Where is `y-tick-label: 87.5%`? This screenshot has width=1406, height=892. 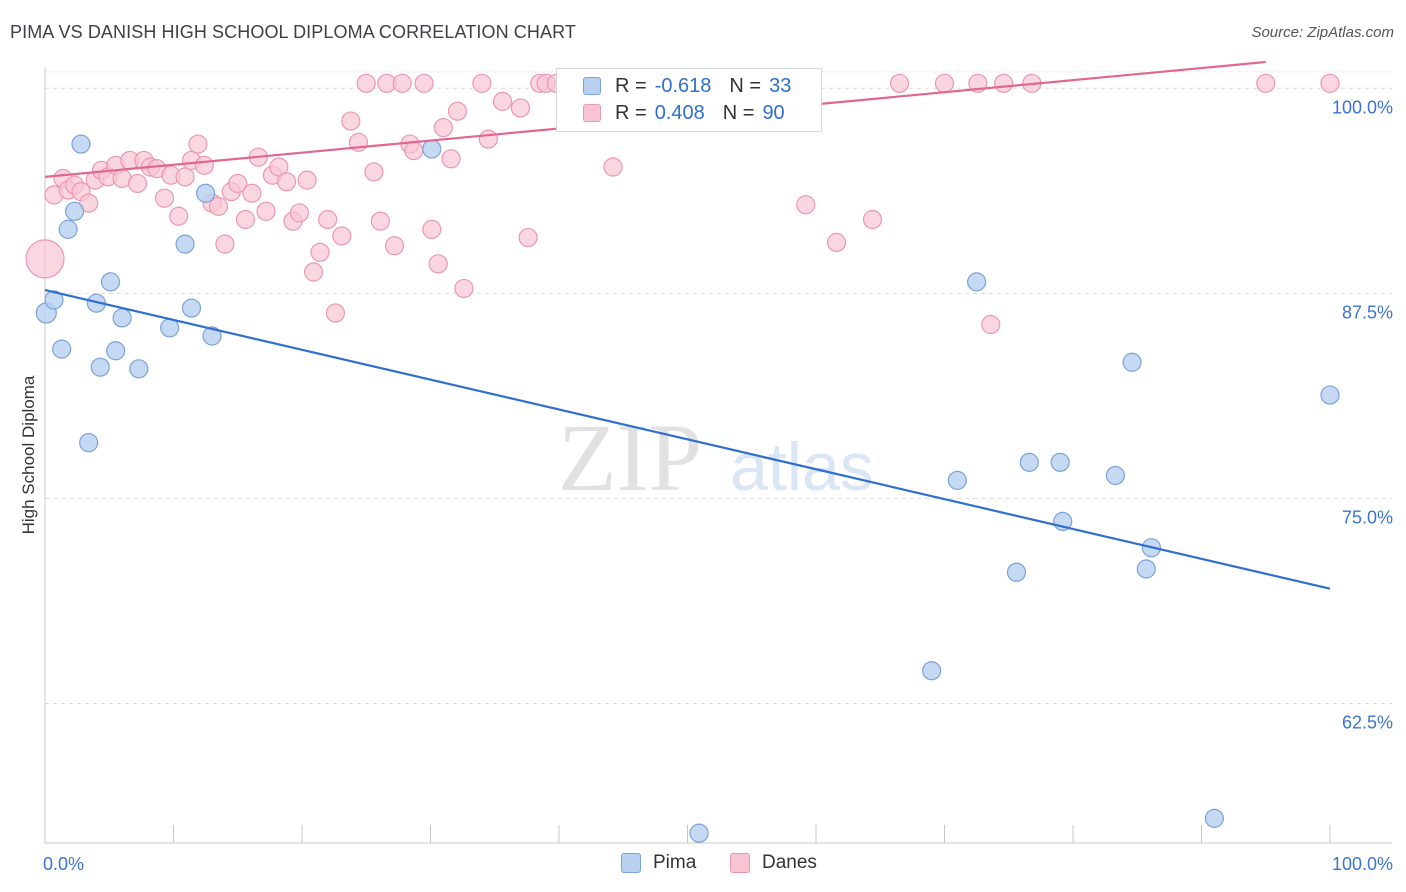
y-tick-label: 87.5% is located at coordinates (1367, 312).